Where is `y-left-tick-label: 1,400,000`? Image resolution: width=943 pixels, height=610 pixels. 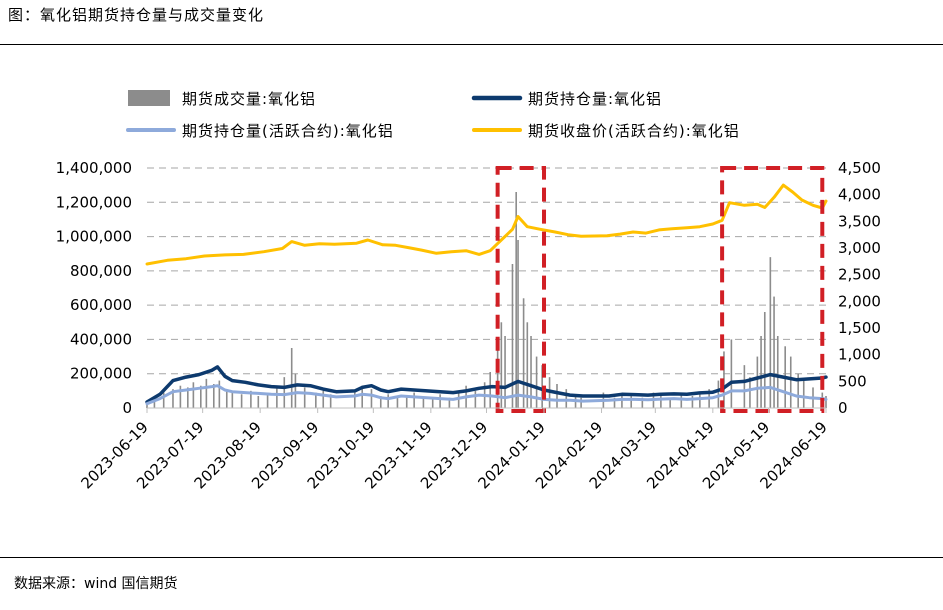 y-left-tick-label: 1,400,000 is located at coordinates (94, 168).